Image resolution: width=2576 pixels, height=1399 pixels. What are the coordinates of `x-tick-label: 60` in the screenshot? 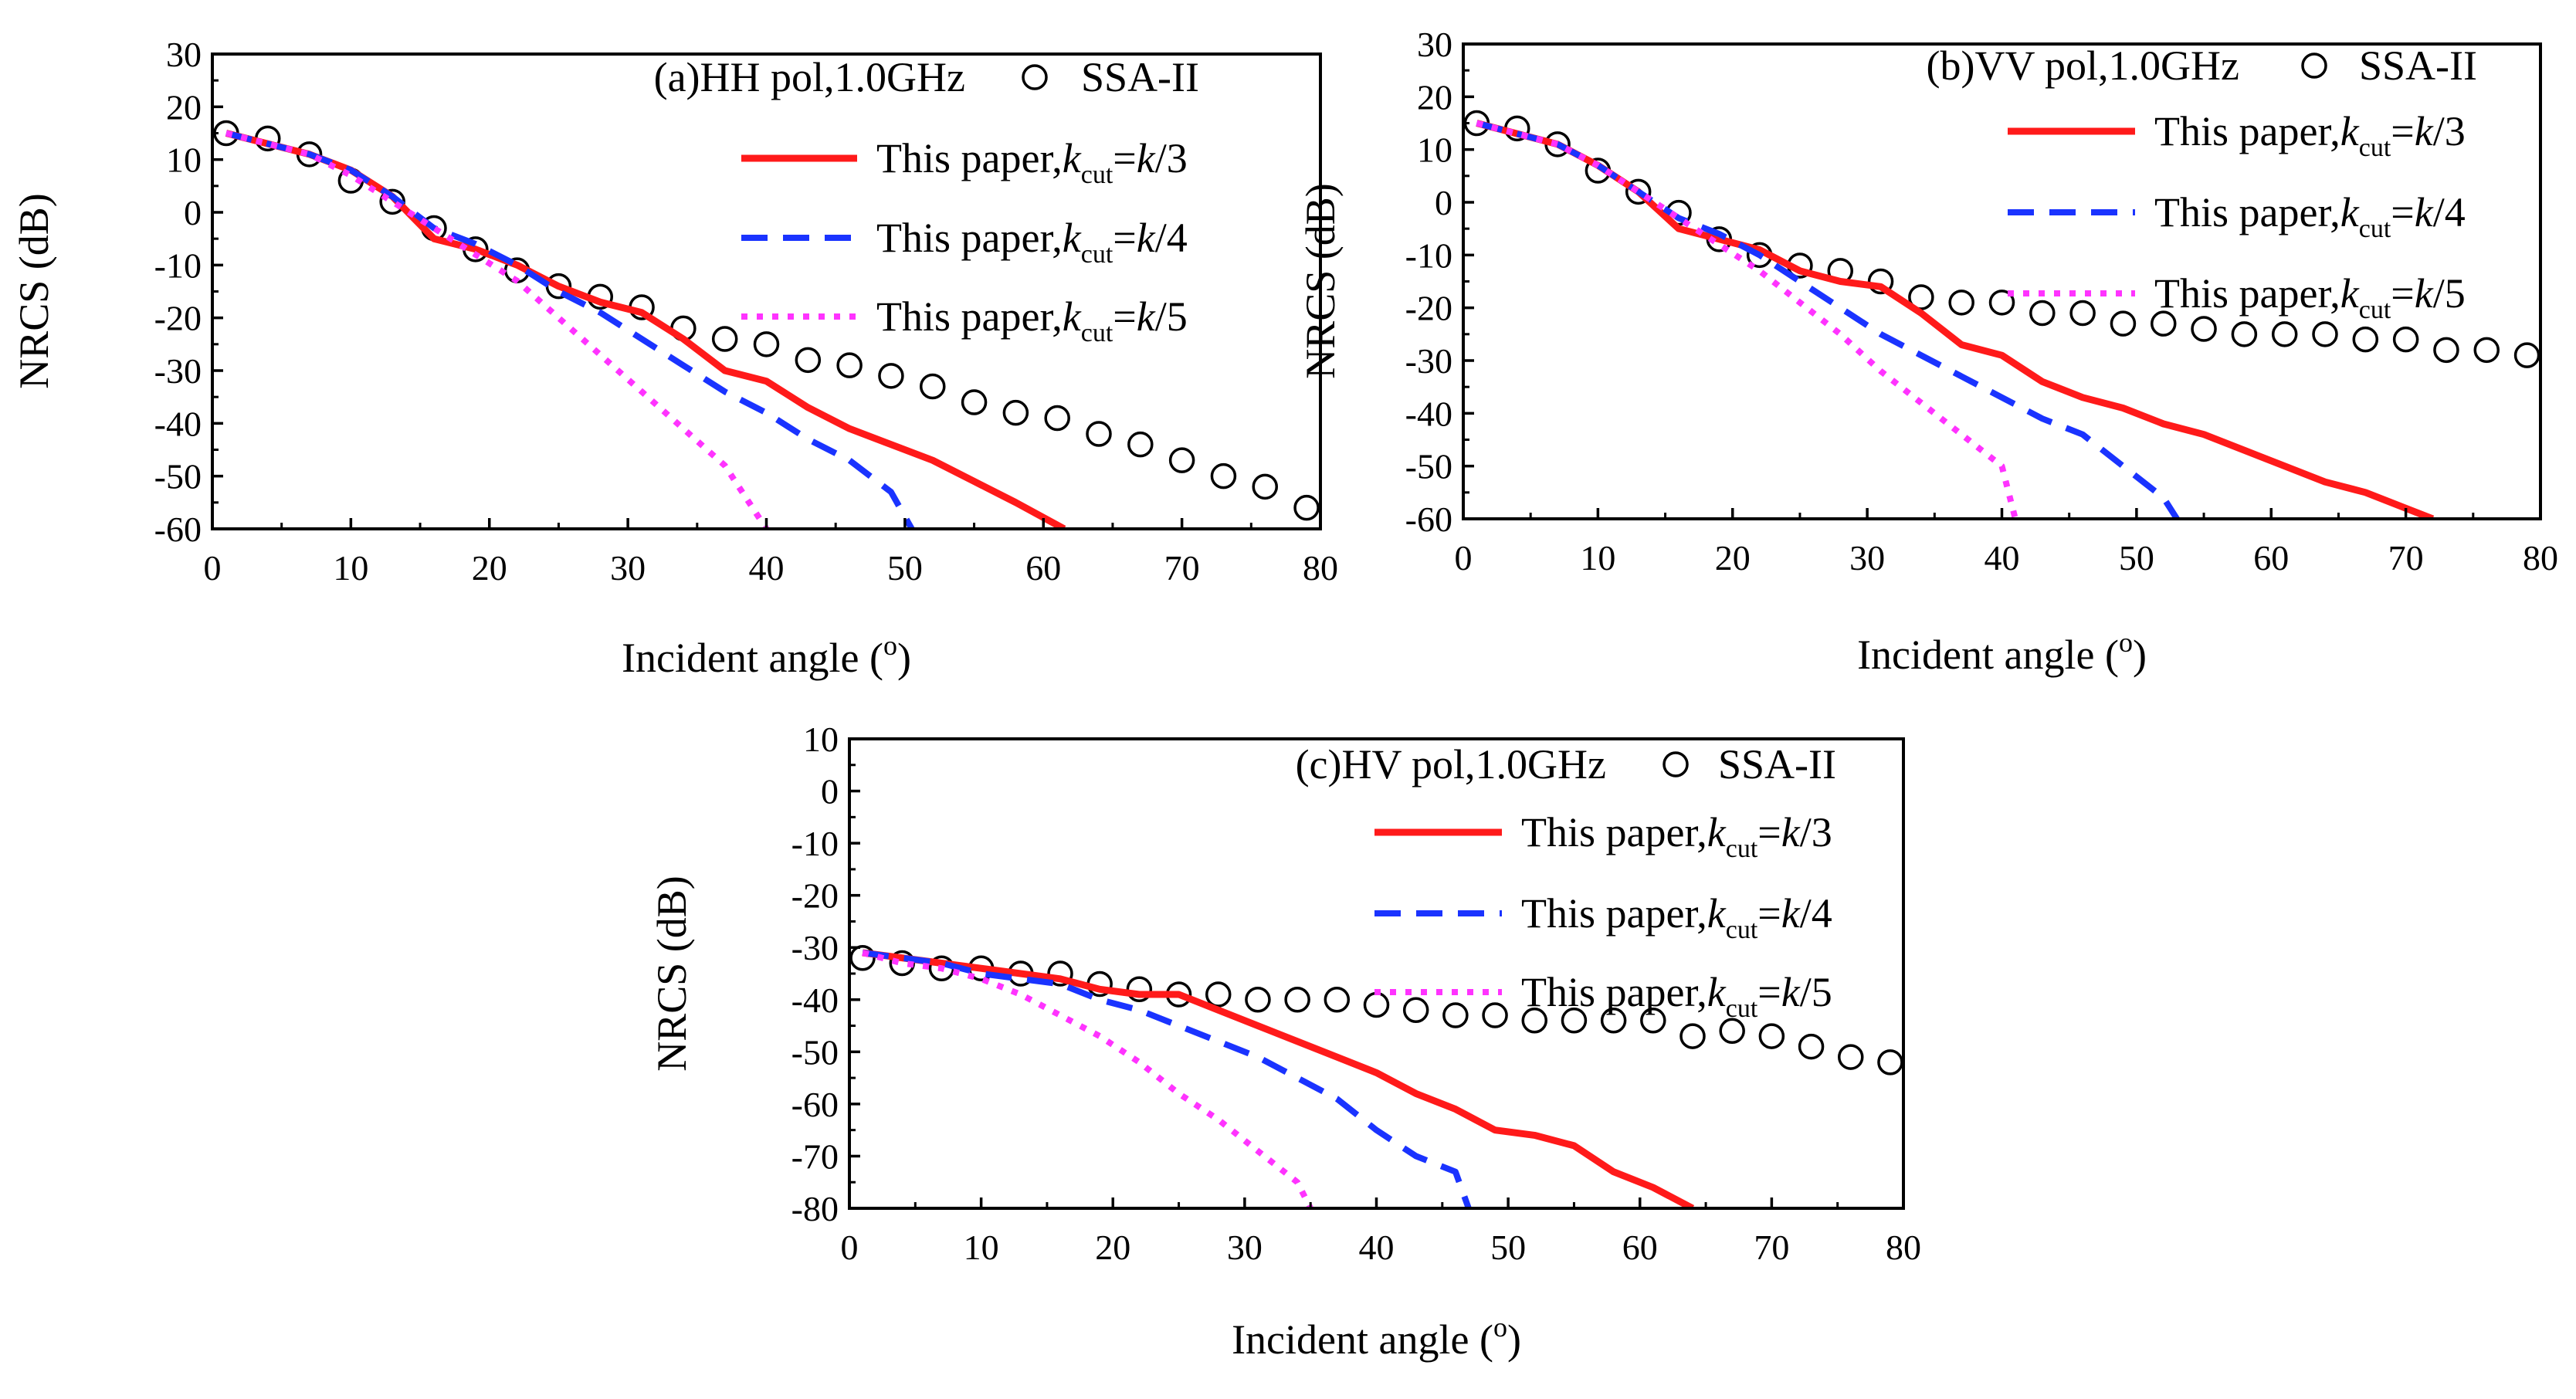 It's located at (2271, 558).